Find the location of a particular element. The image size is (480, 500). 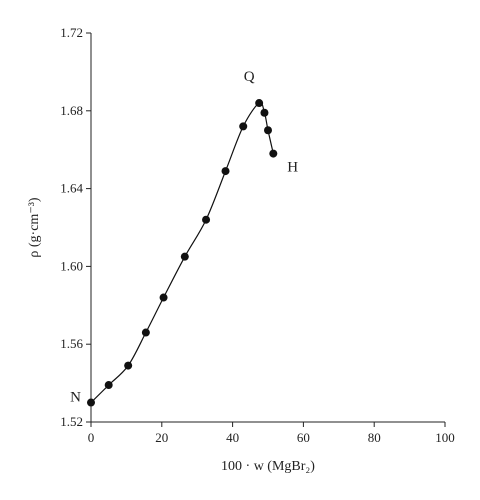

y-tick-label: 1.52 is located at coordinates (71, 421).